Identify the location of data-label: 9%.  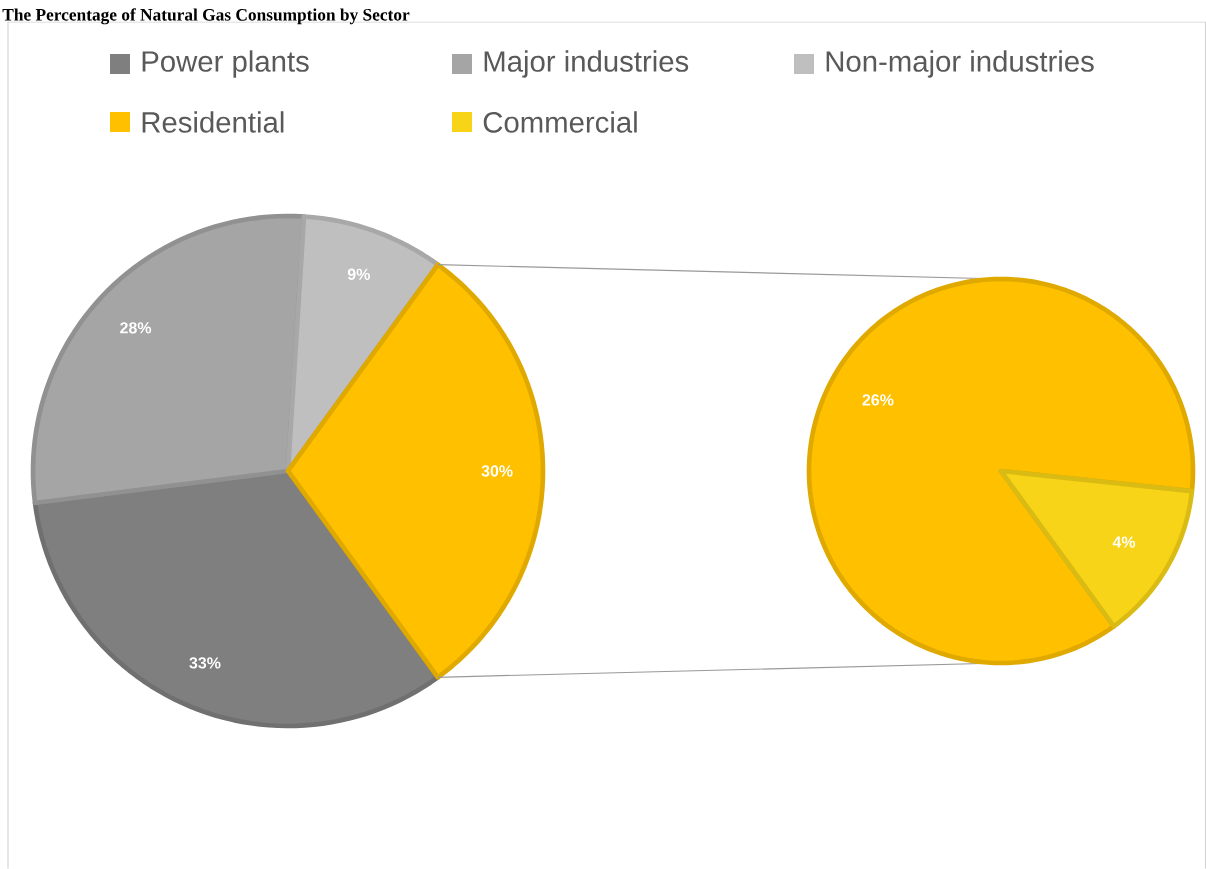
(358, 274).